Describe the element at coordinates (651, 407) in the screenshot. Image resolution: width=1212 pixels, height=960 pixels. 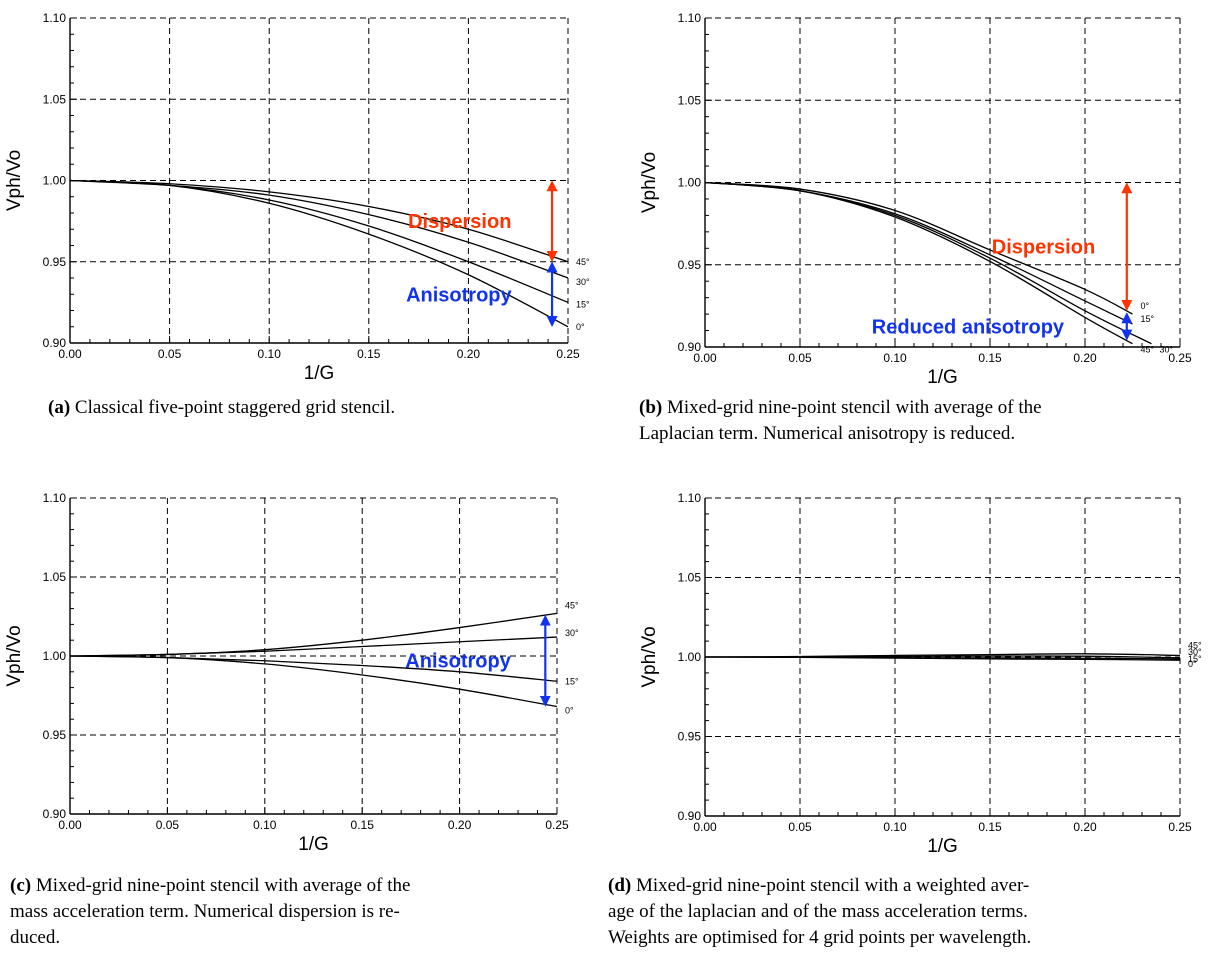
I see `caption-tag: (b)` at that location.